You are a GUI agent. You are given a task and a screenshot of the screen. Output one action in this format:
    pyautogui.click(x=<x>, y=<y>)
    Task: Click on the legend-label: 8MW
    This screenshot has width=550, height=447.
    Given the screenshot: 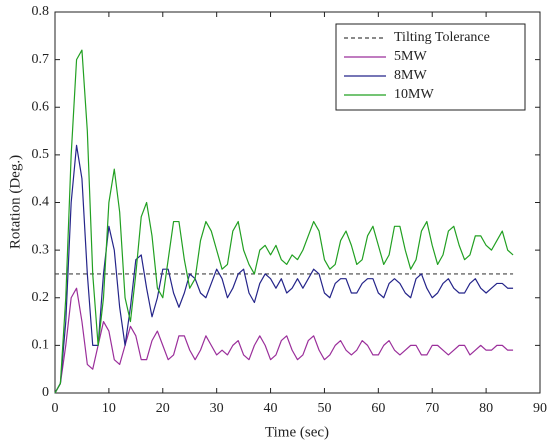 What is the action you would take?
    pyautogui.click(x=410, y=75)
    